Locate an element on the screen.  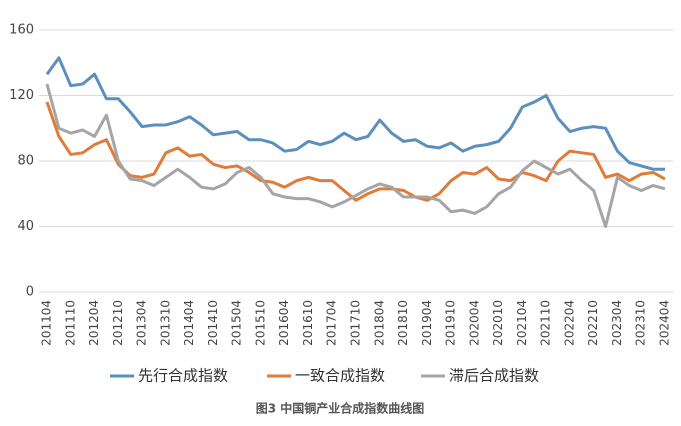
x-tick-label: 201904 is located at coordinates (427, 323).